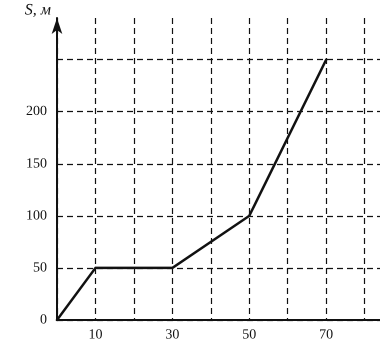 The image size is (380, 351). I want to click on y-tick-label: 50, so click(40, 268).